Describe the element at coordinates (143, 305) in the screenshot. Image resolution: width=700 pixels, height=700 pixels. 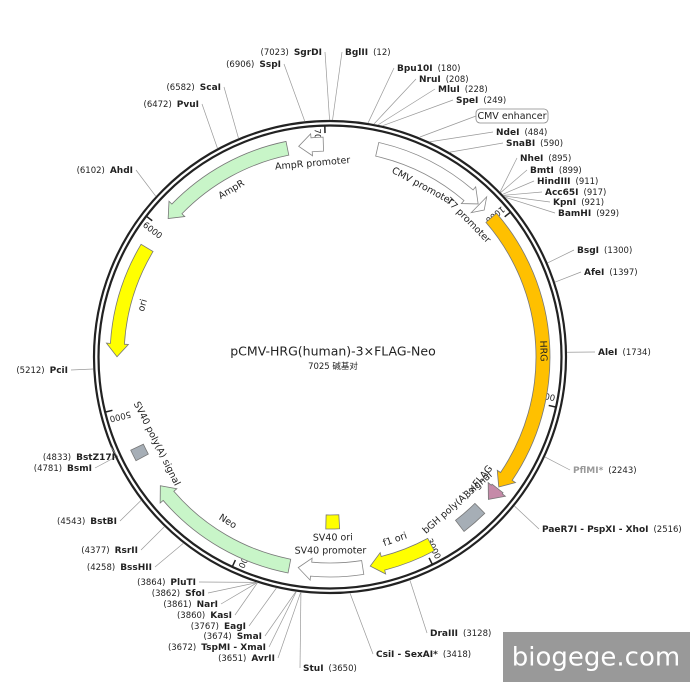
I see `feature-label: ori` at that location.